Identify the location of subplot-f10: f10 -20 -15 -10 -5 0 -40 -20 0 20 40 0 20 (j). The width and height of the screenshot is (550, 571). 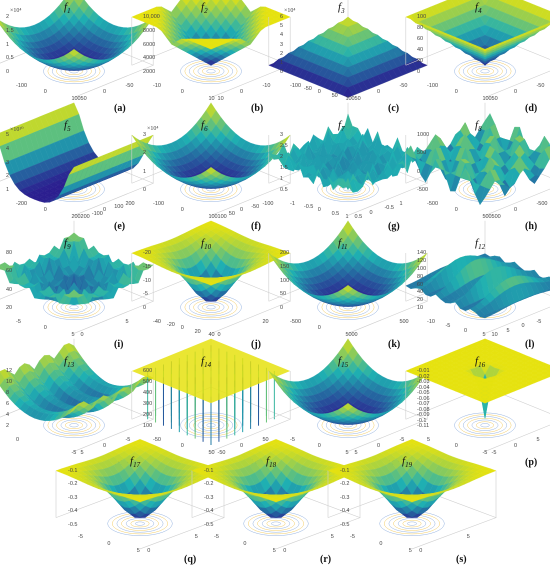
(211, 286).